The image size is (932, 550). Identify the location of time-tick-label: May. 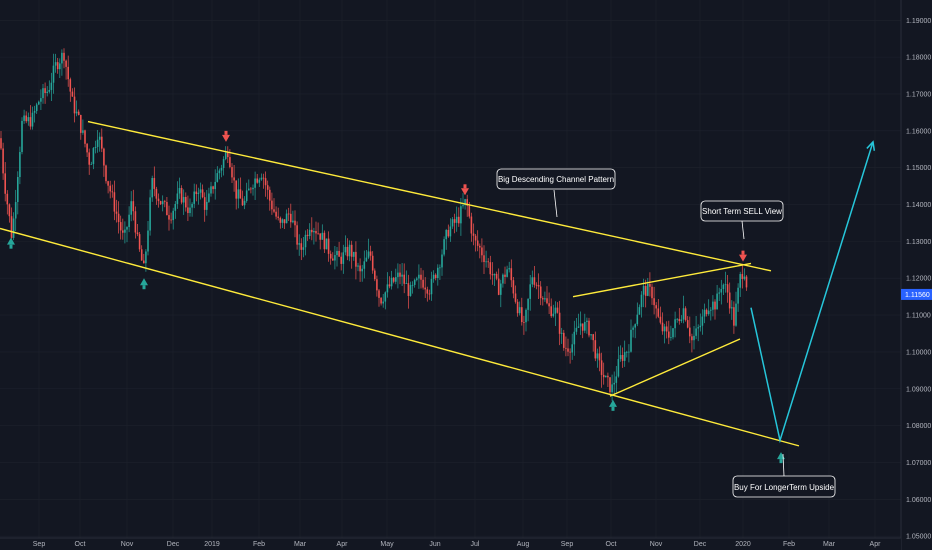
(387, 544).